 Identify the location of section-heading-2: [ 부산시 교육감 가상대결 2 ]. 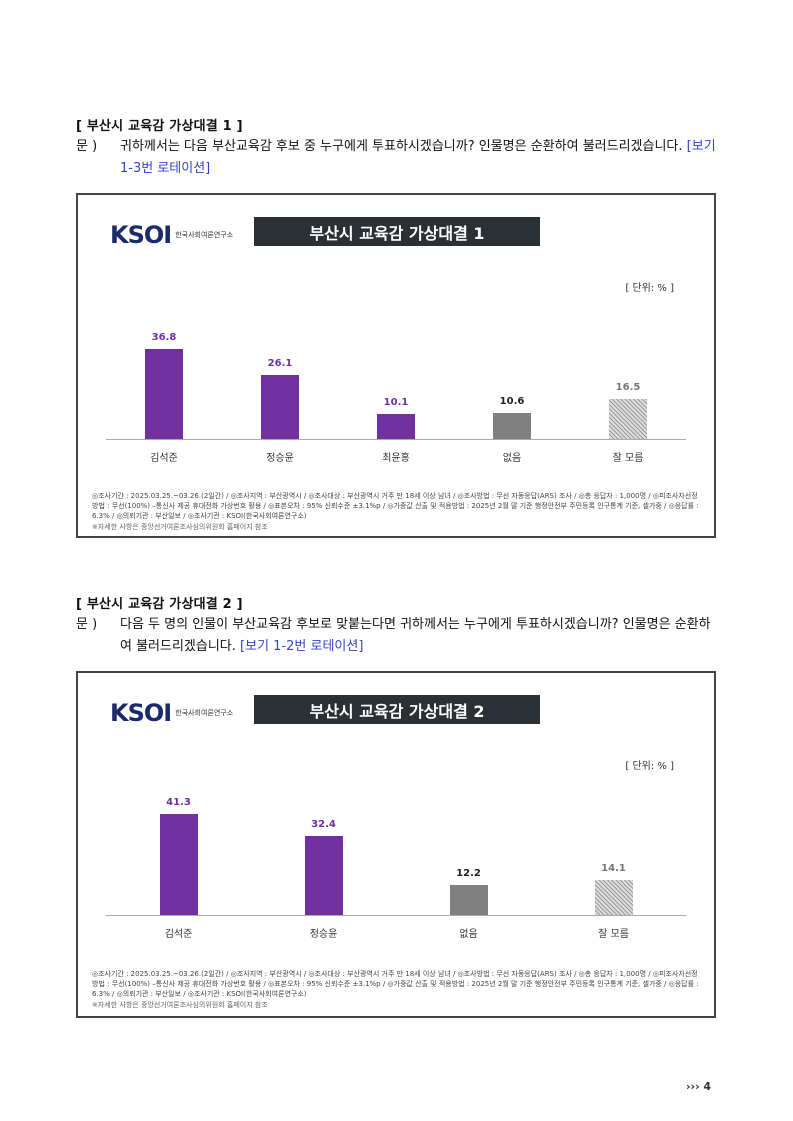
(159, 604).